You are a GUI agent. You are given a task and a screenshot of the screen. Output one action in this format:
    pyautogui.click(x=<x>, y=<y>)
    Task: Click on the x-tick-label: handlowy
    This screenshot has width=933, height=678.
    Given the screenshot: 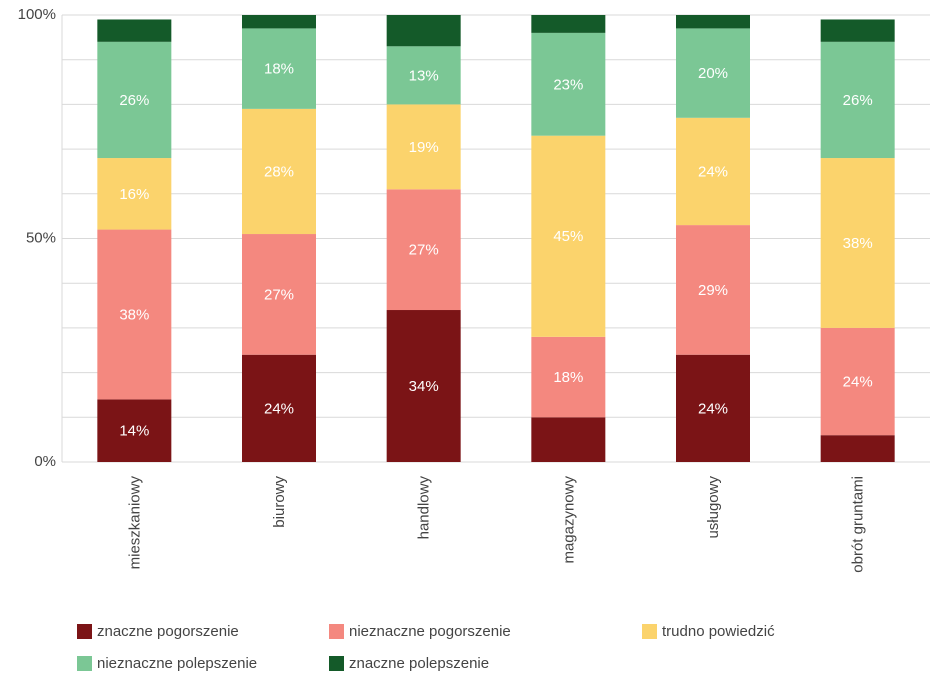 What is the action you would take?
    pyautogui.click(x=424, y=508)
    